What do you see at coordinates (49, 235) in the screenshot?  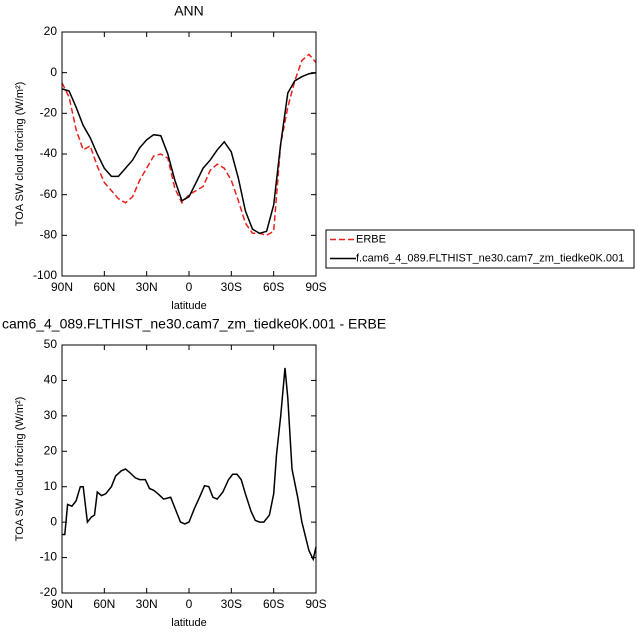 I see `y-tick-label: -80` at bounding box center [49, 235].